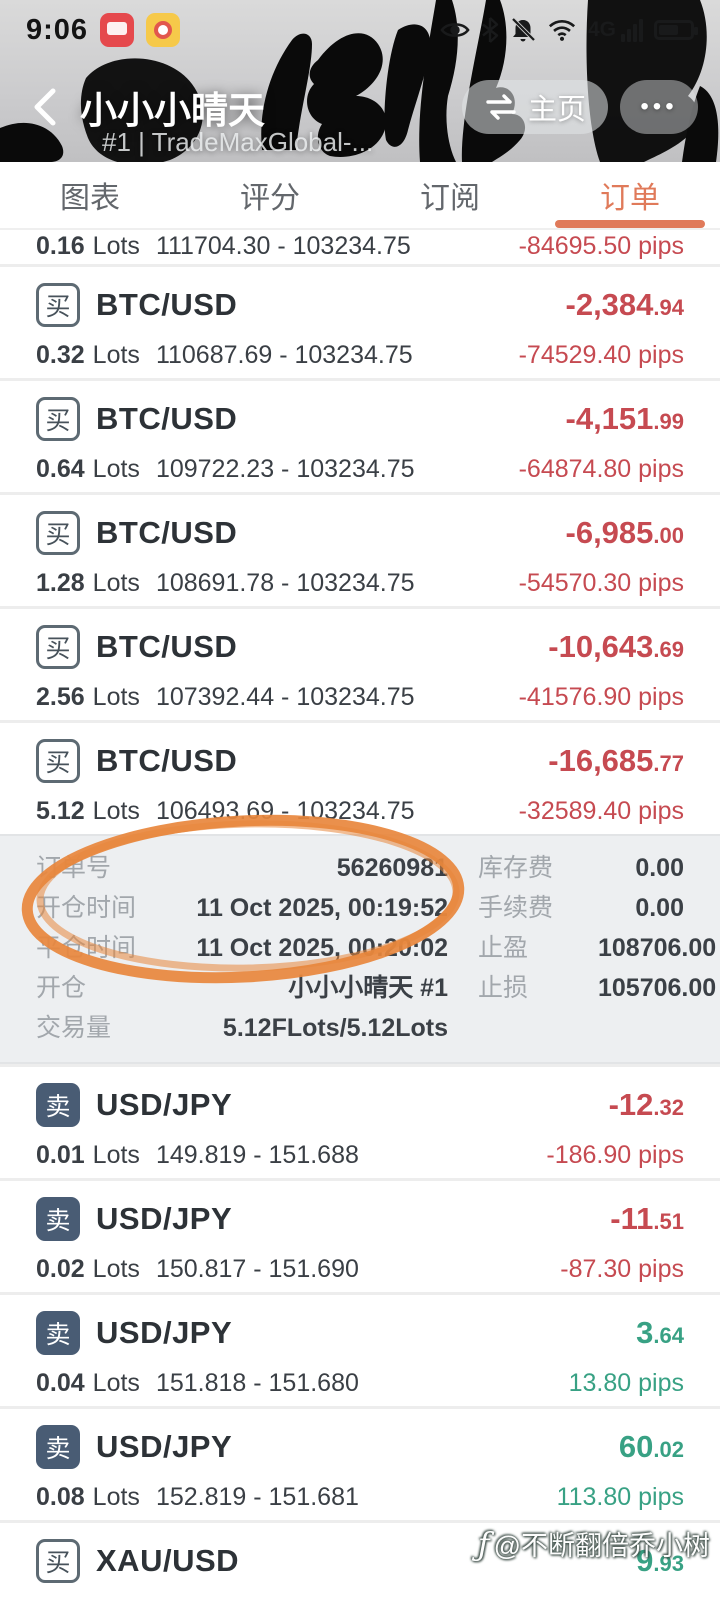  Describe the element at coordinates (534, 107) in the screenshot. I see `home-button: 主页` at that location.